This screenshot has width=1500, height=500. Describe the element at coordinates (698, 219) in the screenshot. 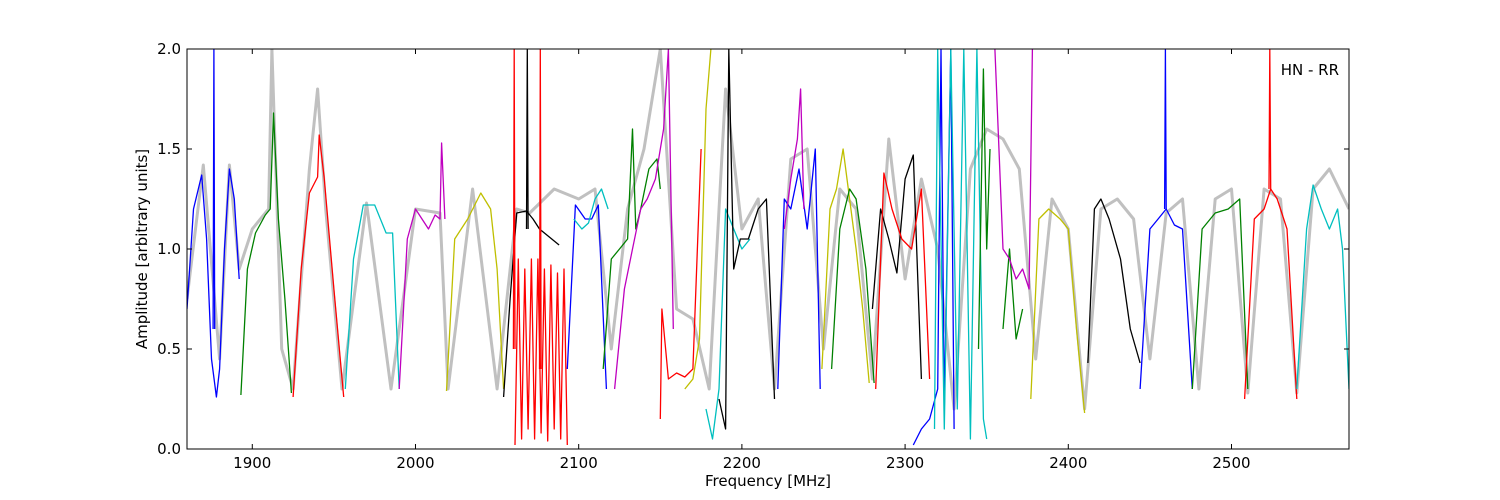

I see `series-line-18-yellow` at that location.